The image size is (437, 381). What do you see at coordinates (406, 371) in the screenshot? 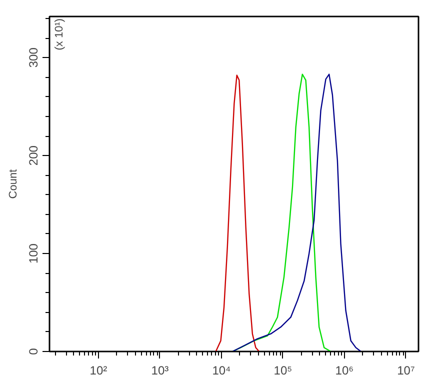
I see `x-tick-label: 10⁷` at bounding box center [406, 371].